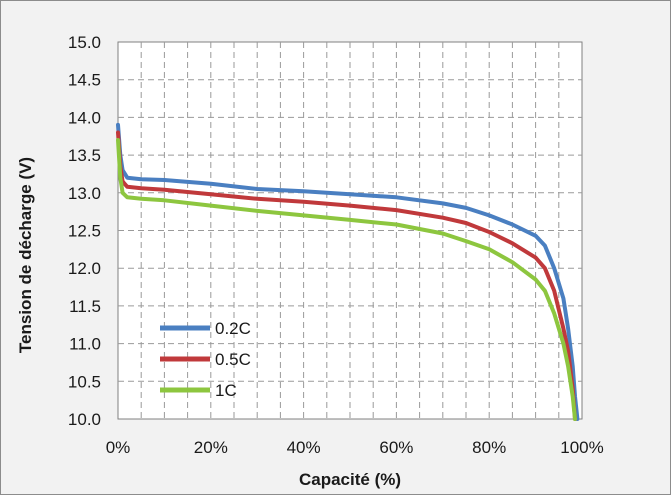 The width and height of the screenshot is (671, 499). I want to click on y-tick-label: 11.0, so click(85, 344).